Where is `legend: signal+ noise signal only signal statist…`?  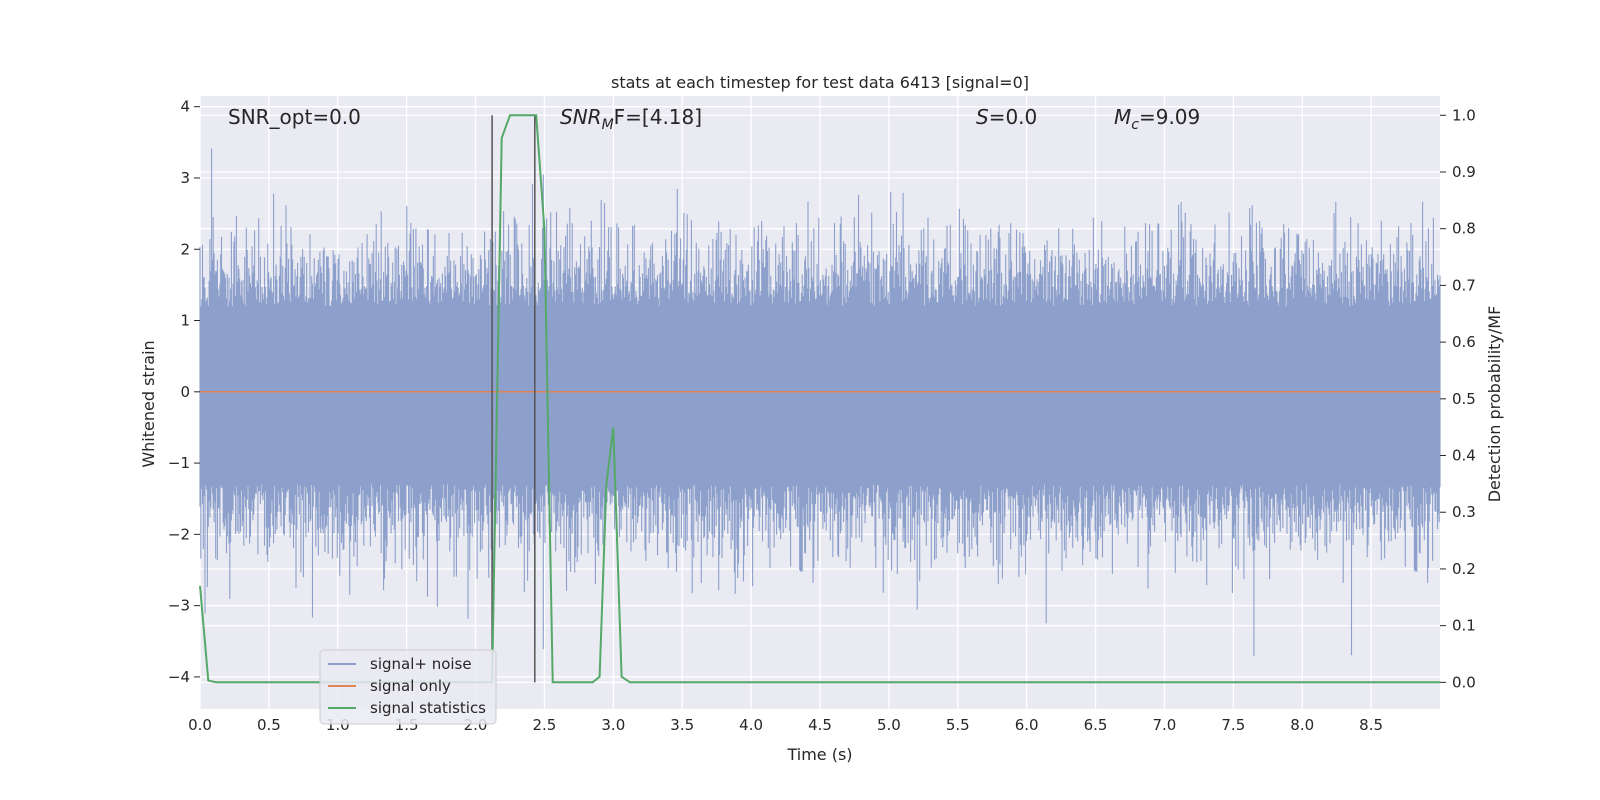 legend: signal+ noise signal only signal statist… is located at coordinates (408, 687).